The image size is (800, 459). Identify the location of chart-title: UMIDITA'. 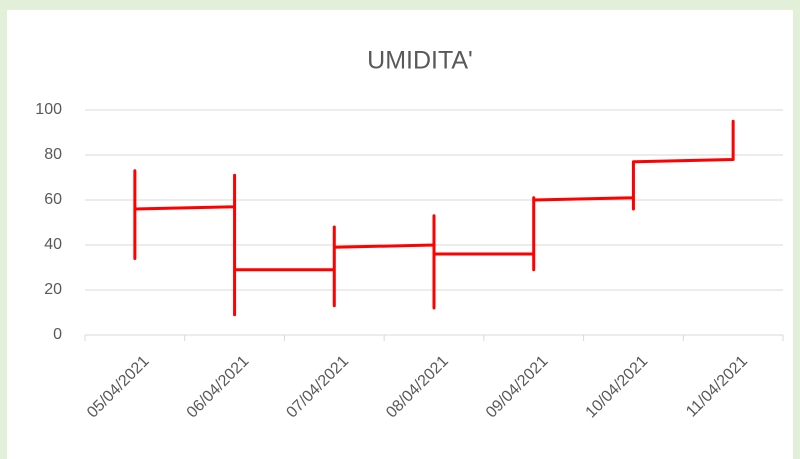
(420, 61).